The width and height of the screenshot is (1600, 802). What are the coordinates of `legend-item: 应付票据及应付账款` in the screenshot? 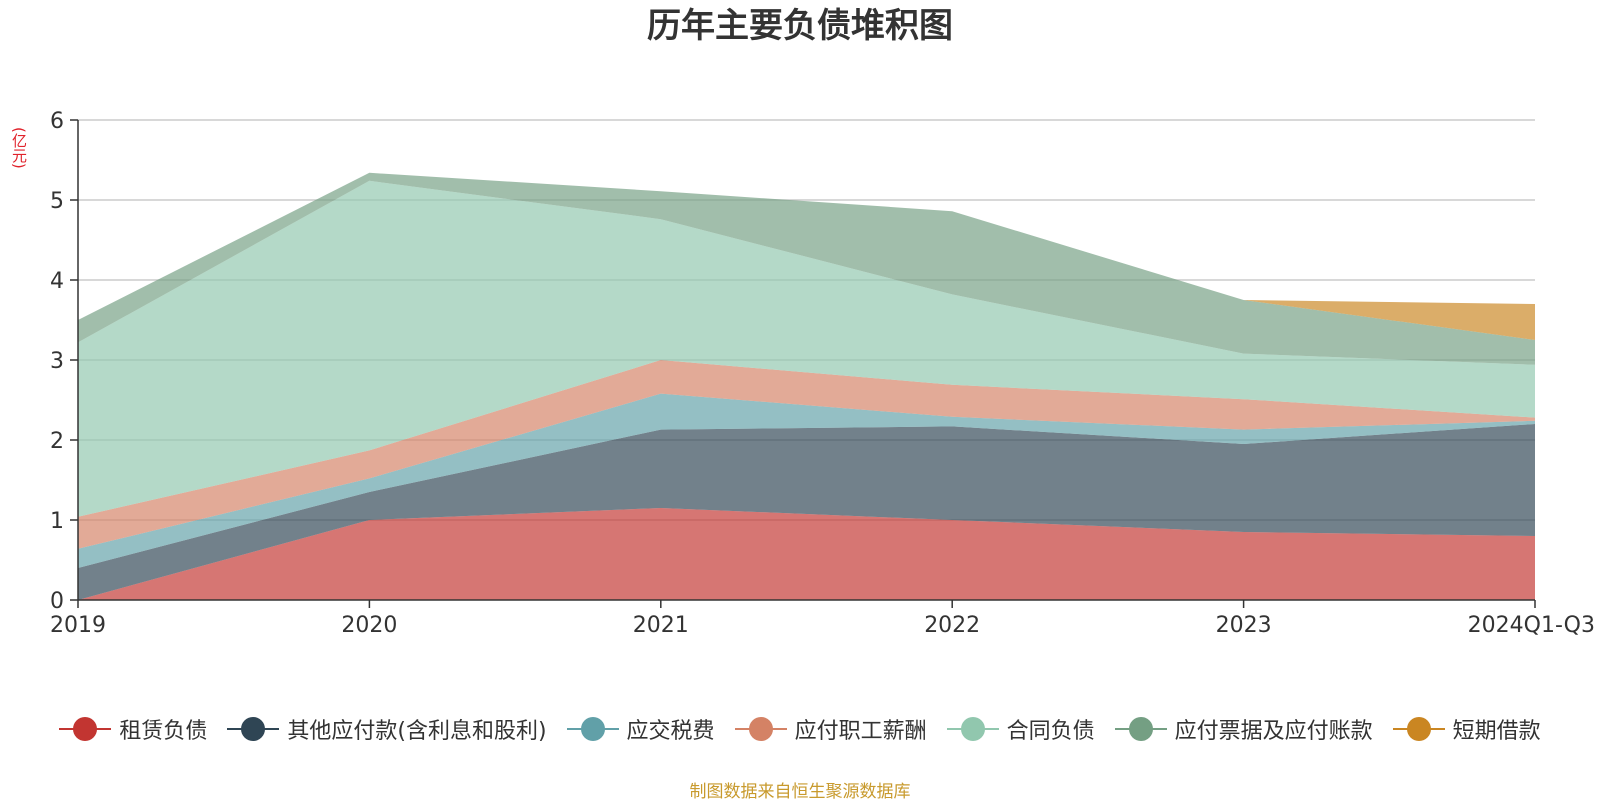 It's located at (1243, 729).